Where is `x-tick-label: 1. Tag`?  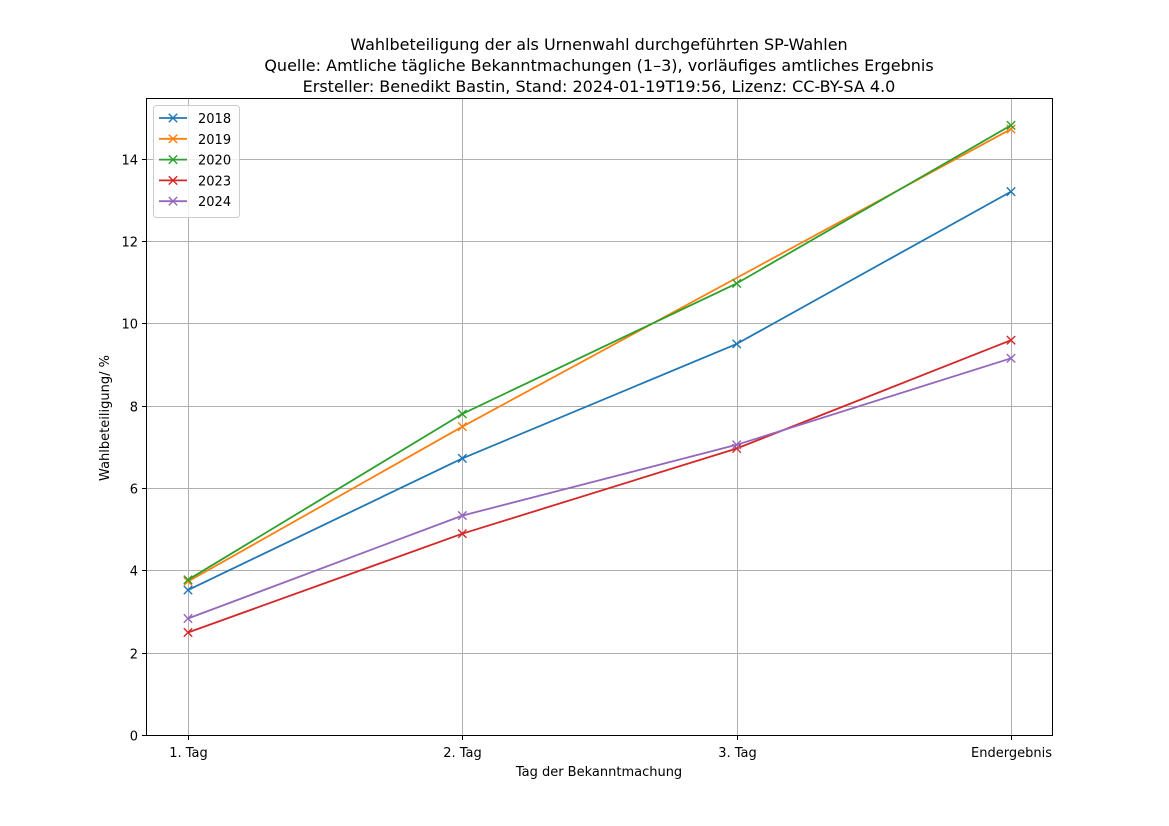 x-tick-label: 1. Tag is located at coordinates (188, 753).